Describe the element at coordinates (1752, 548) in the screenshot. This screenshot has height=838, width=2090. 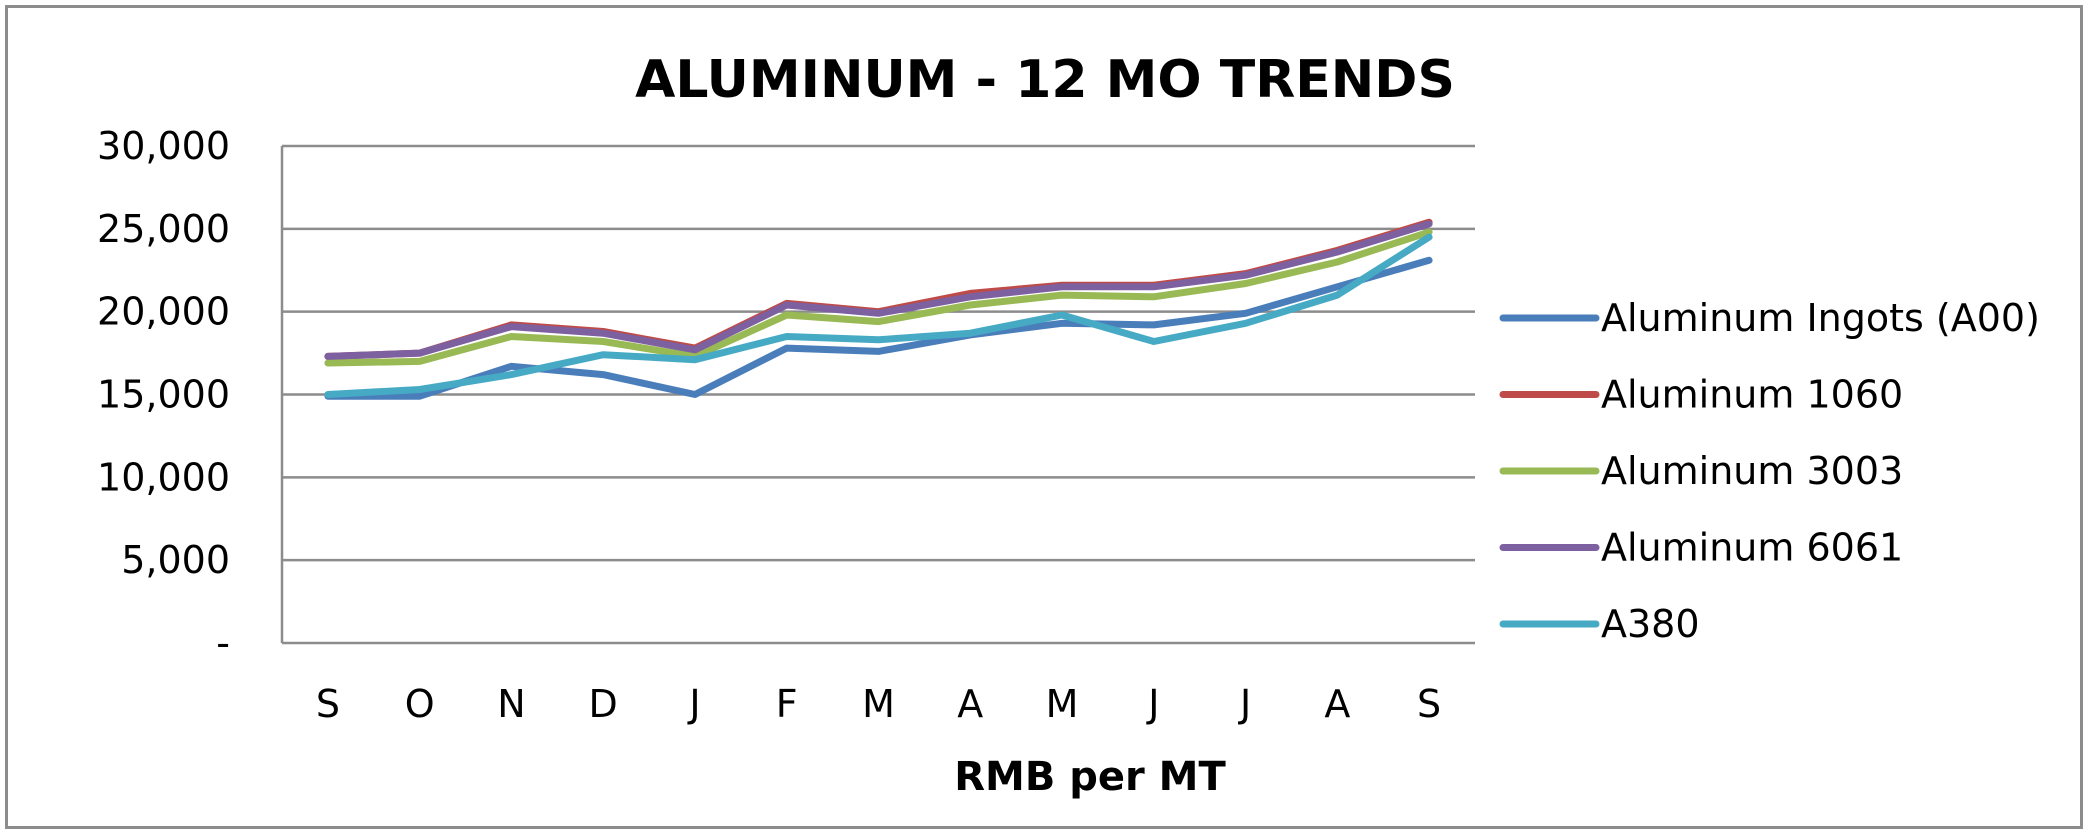
I see `legend-label: Aluminum 6061` at that location.